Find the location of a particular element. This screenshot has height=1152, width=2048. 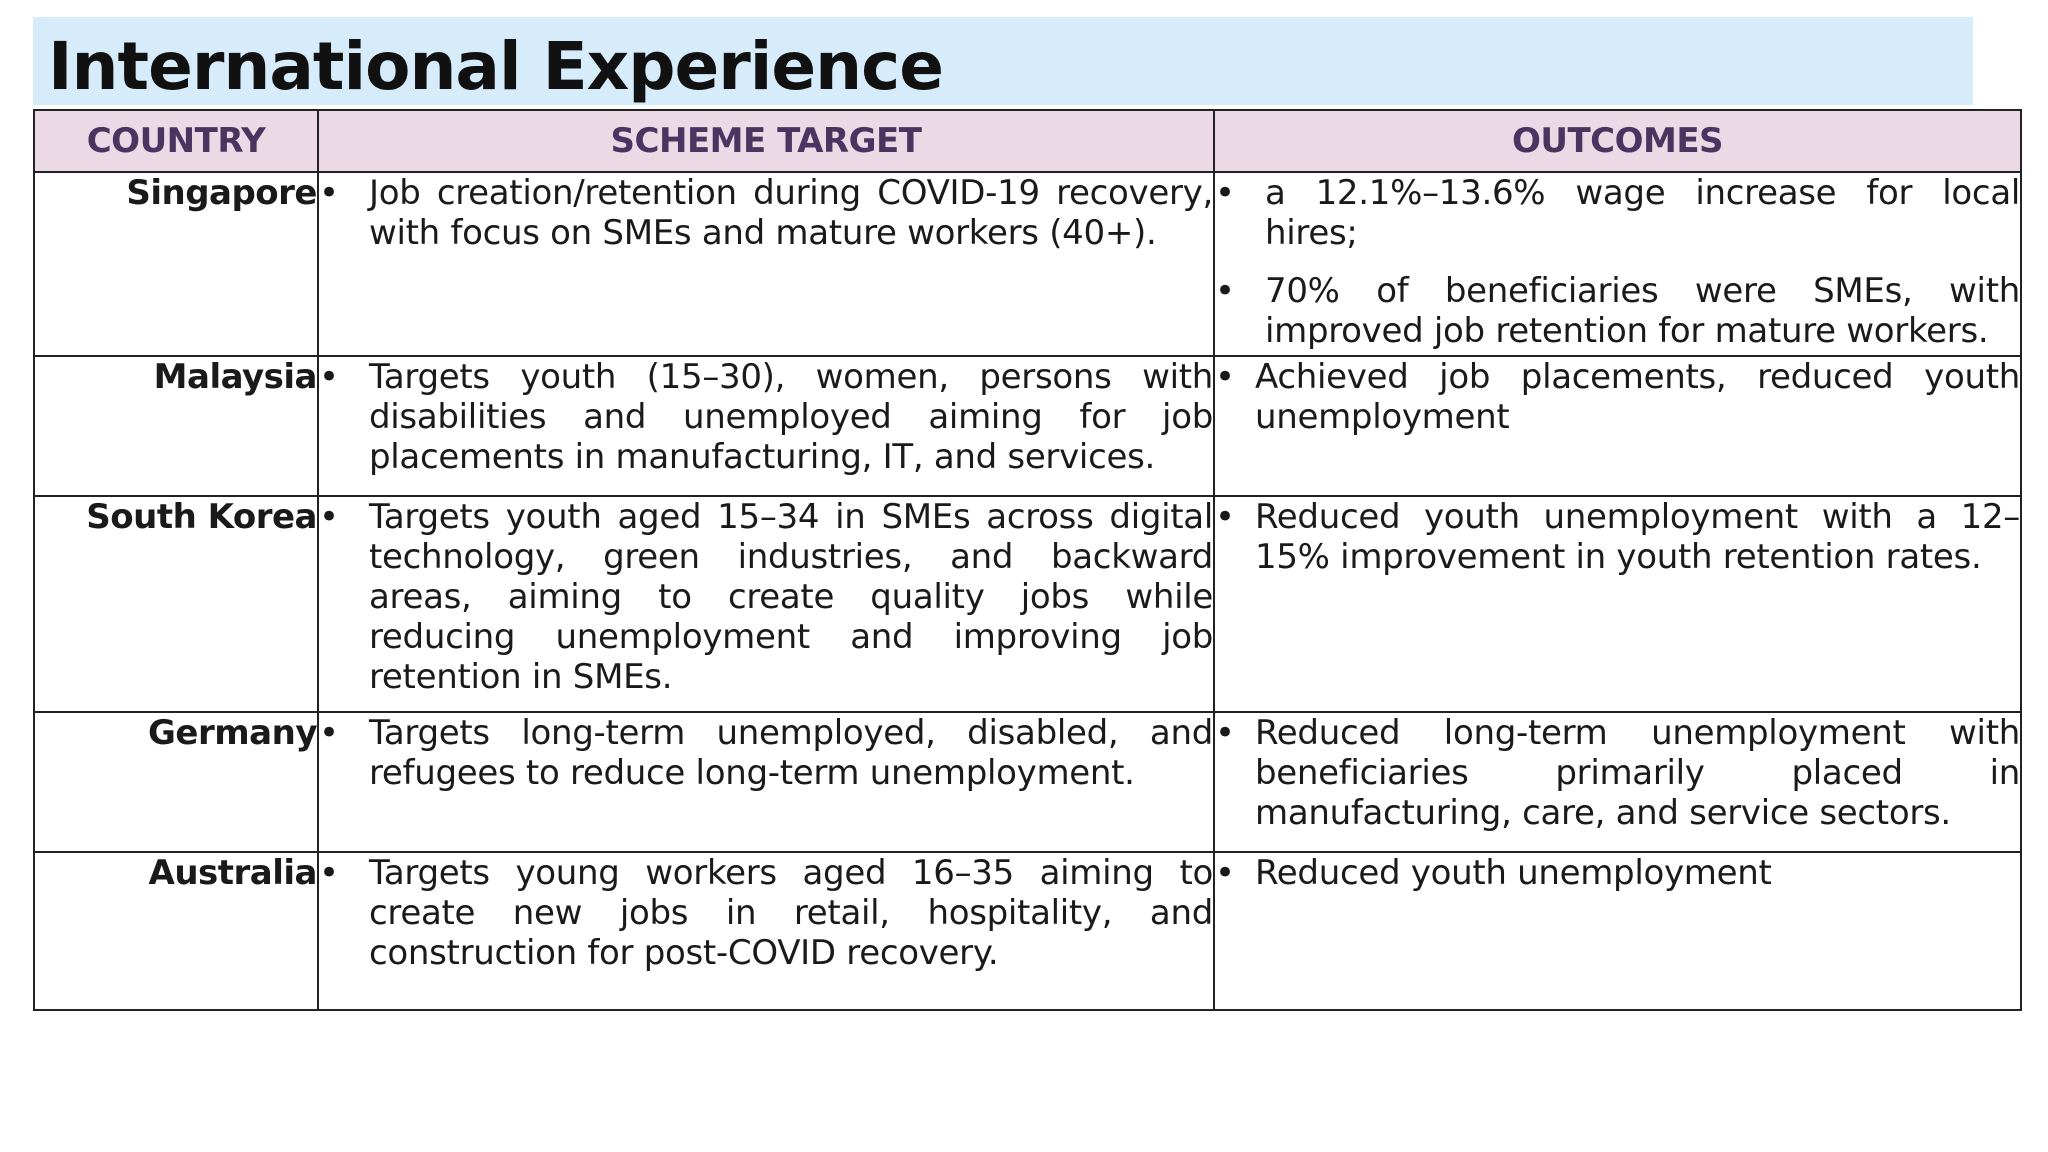

outcomes-list: Reduced youth unemployment is located at coordinates (1617, 873).